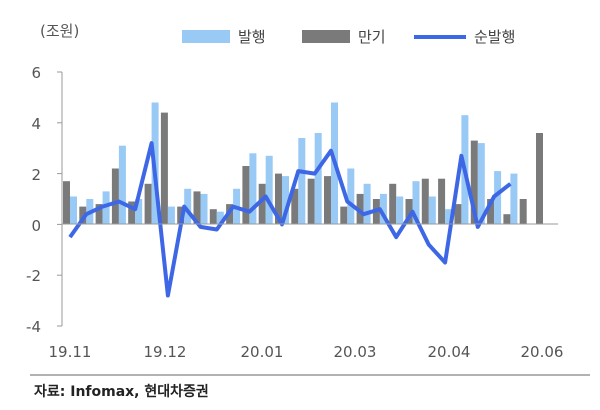 This screenshot has height=410, width=600. I want to click on legend-label-net-issue: 순발행, so click(494, 37).